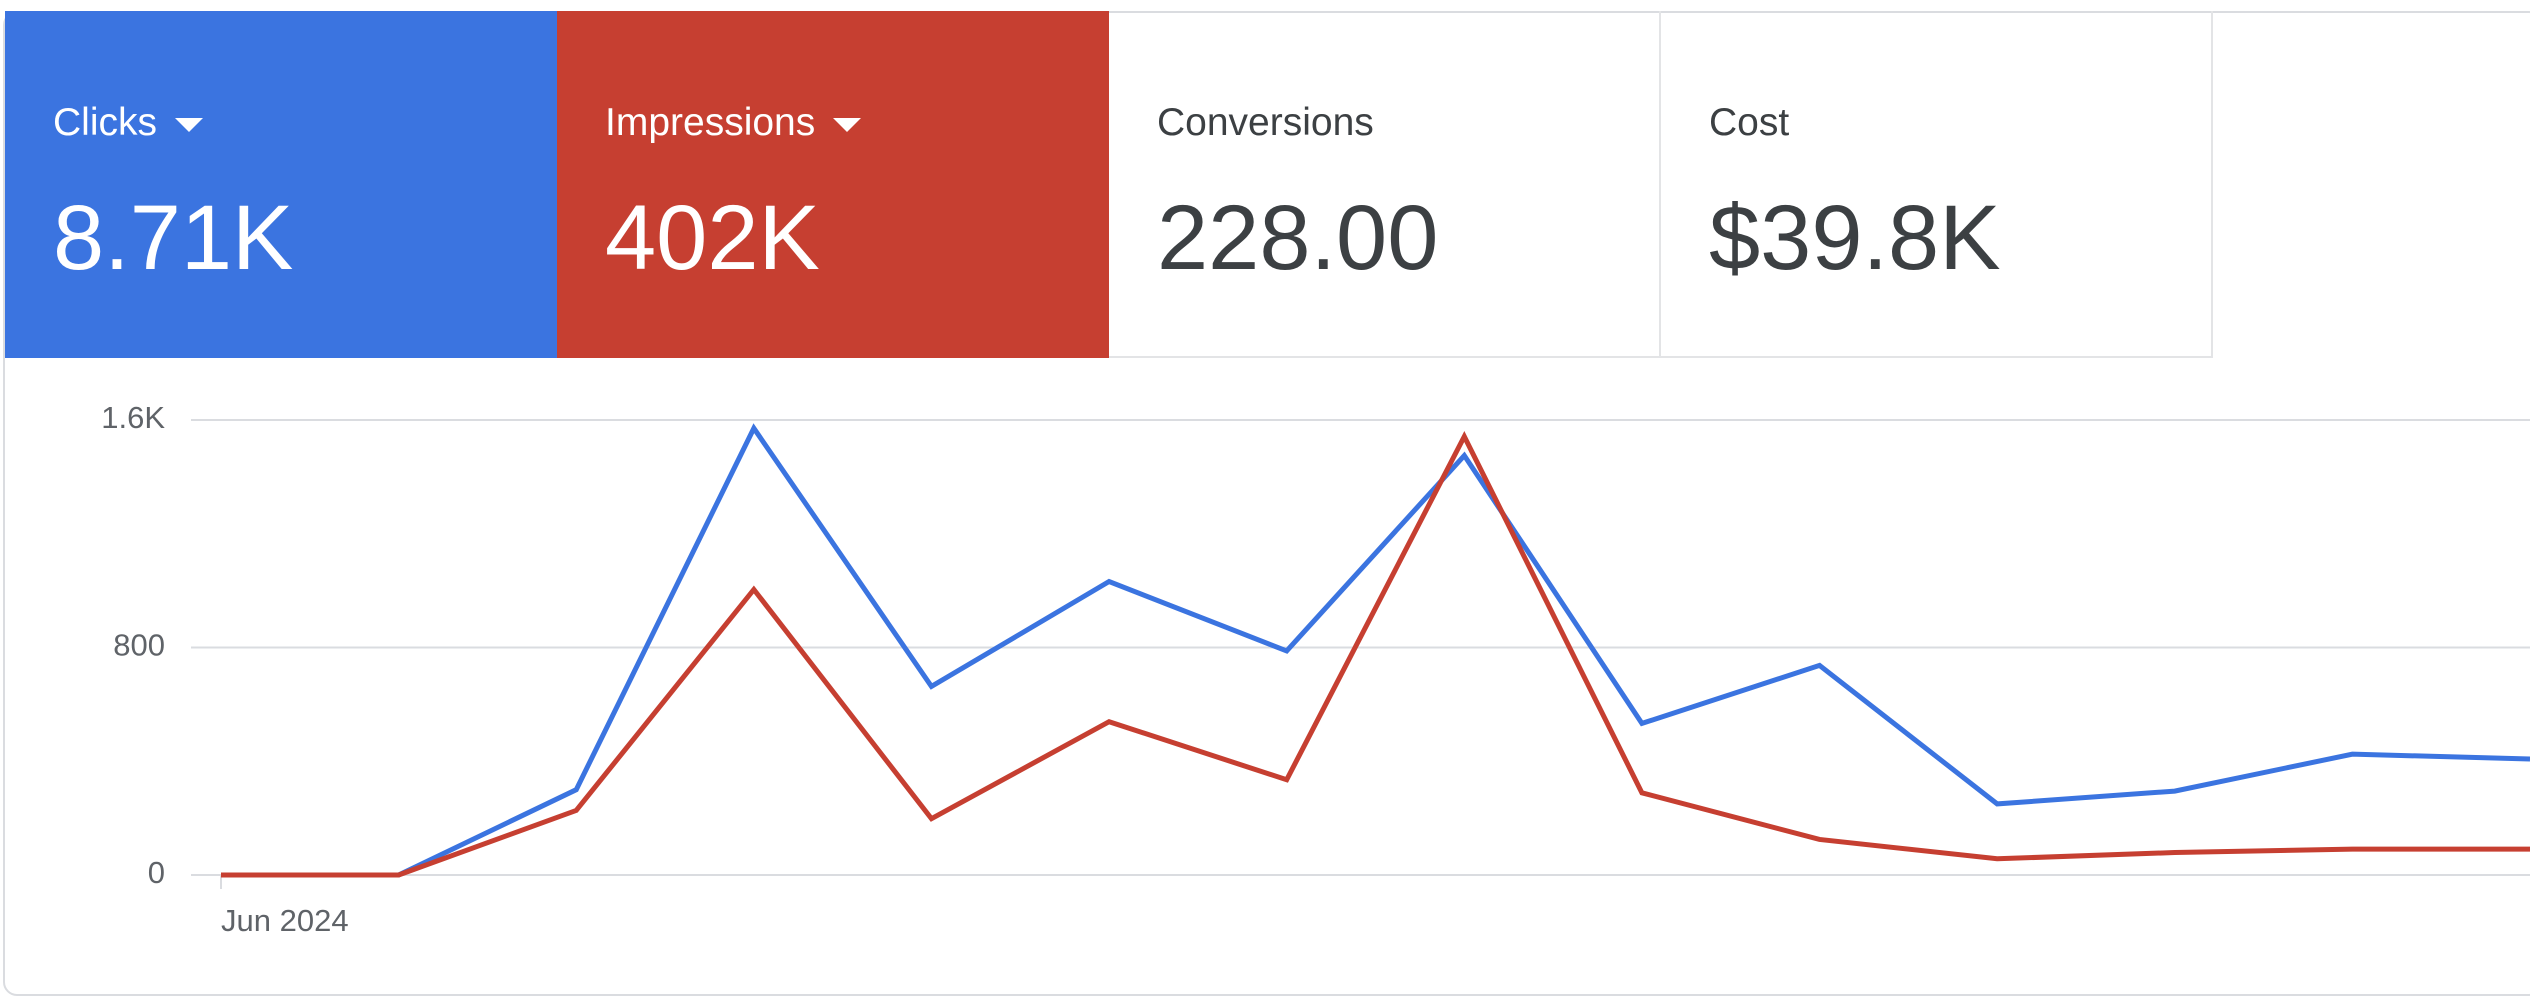  I want to click on metric-value: 228.00, so click(1298, 238).